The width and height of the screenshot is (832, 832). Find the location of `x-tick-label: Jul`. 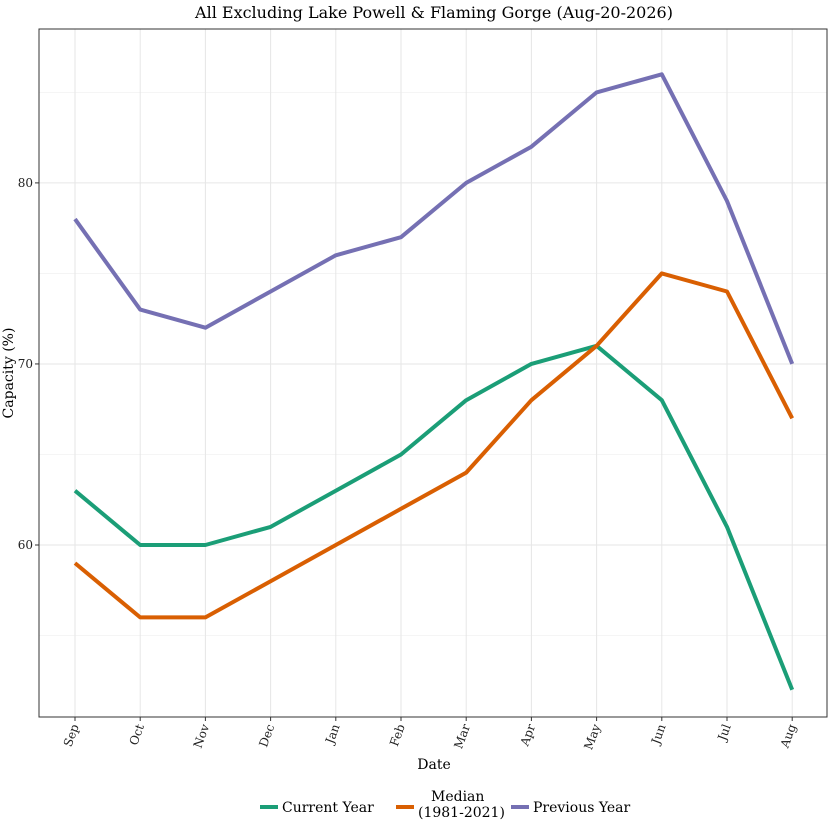

x-tick-label: Jul is located at coordinates (723, 733).